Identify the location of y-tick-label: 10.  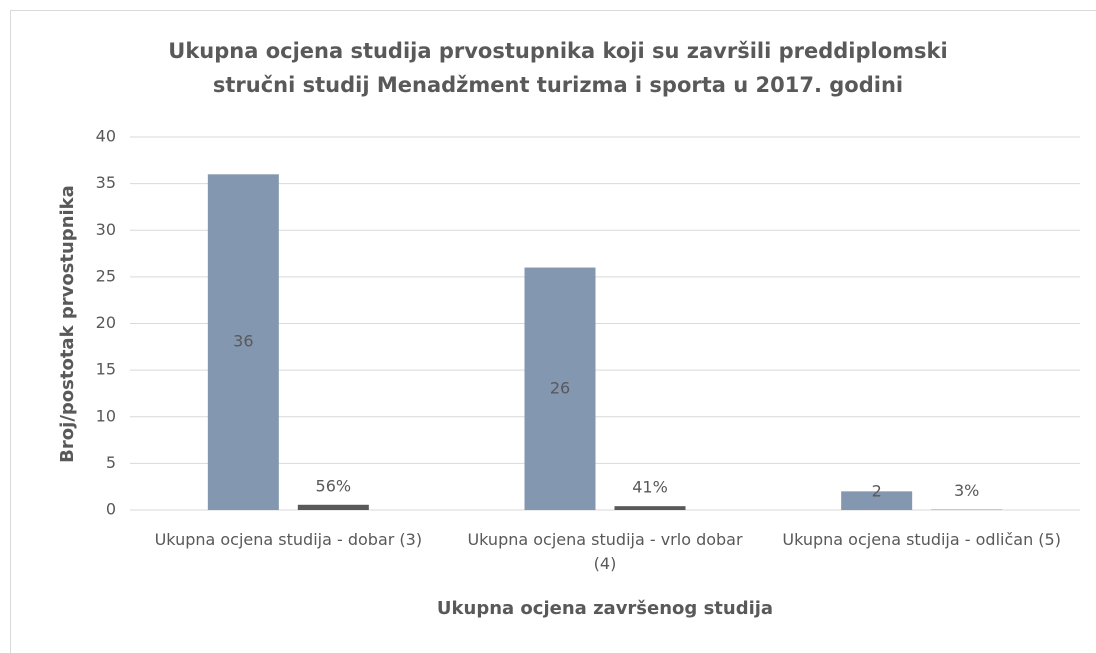
(106, 415).